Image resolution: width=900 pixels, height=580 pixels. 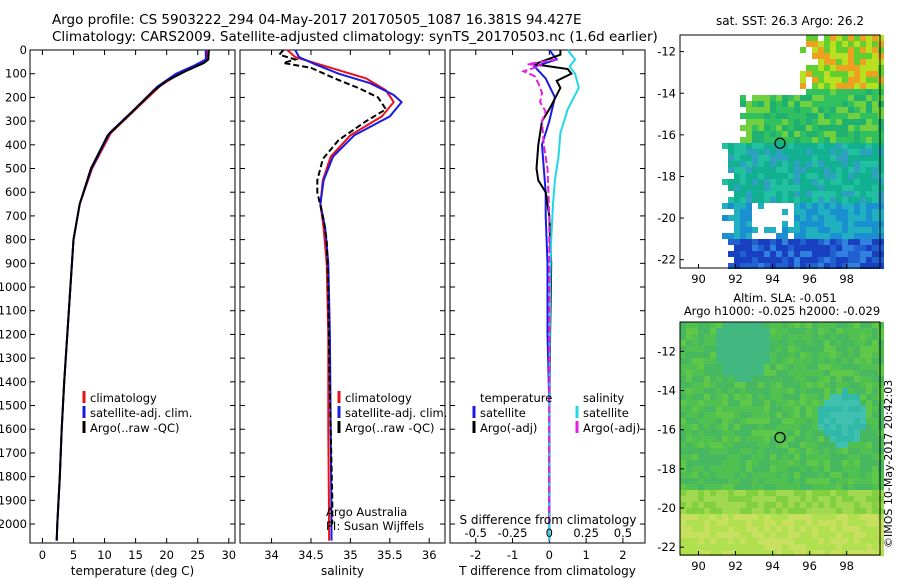 What do you see at coordinates (782, 311) in the screenshot?
I see `sla-map-subtitle: Argo h1000: -0.025 h2000: -0.029` at bounding box center [782, 311].